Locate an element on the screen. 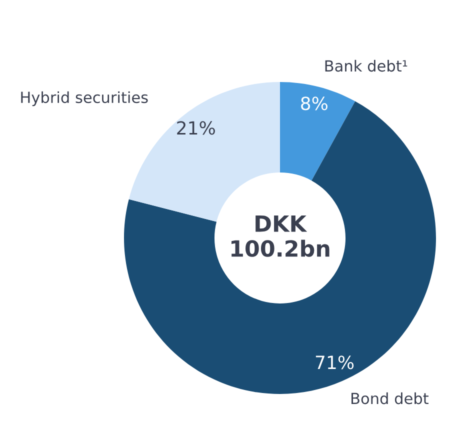 This screenshot has width=475, height=432. data-label: 71% is located at coordinates (335, 363).